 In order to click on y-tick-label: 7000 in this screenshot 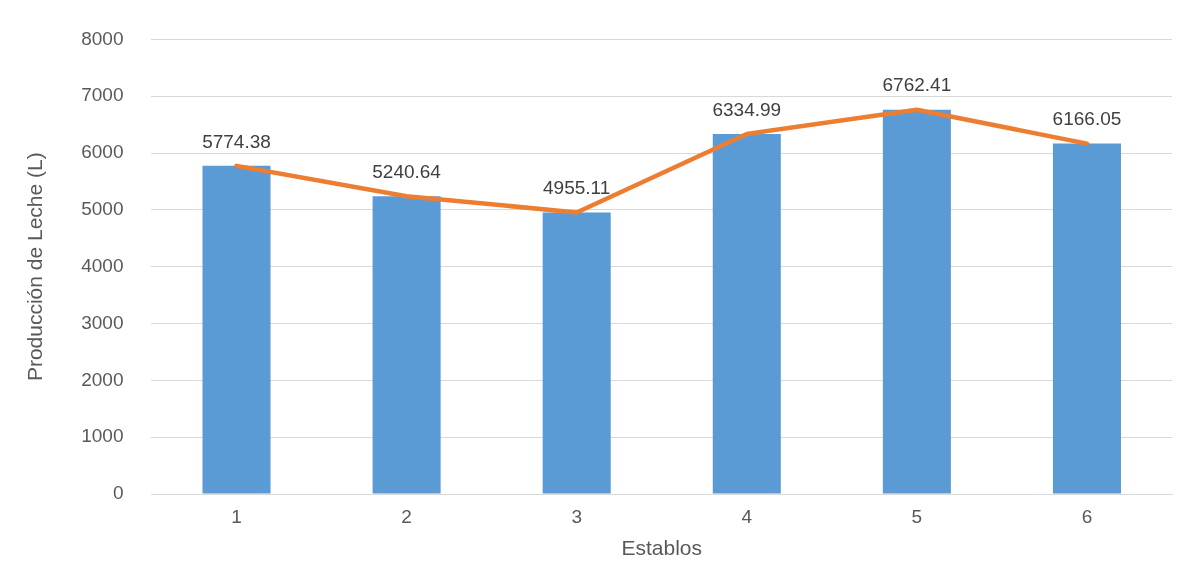, I will do `click(102, 95)`.